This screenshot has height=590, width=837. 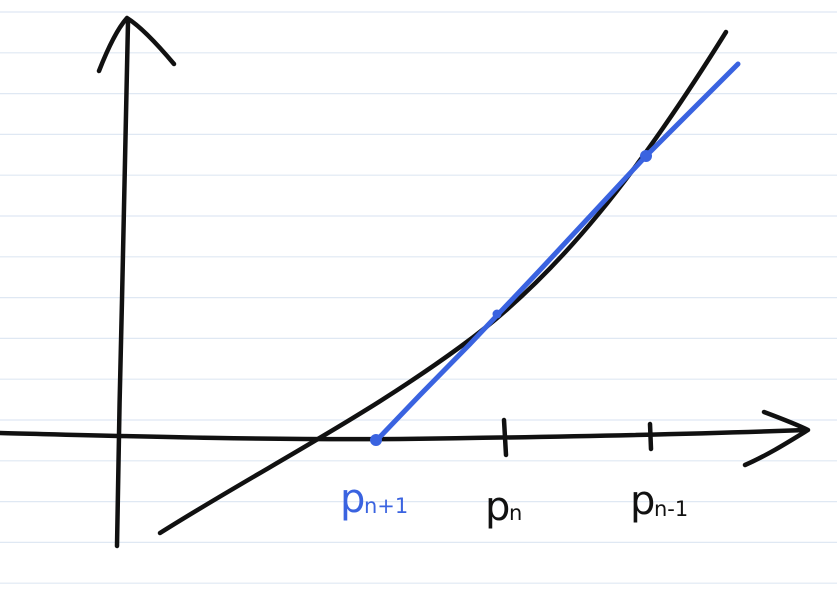 I want to click on y-axis-line, so click(x=122, y=284).